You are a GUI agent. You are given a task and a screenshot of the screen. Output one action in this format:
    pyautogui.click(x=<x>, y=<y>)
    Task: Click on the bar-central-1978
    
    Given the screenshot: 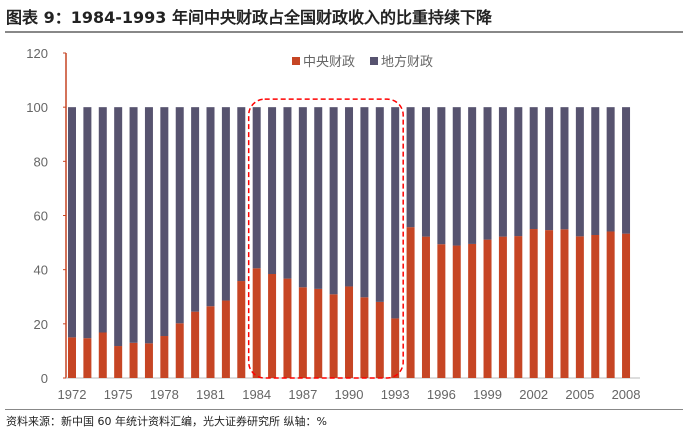 What is the action you would take?
    pyautogui.click(x=164, y=357)
    